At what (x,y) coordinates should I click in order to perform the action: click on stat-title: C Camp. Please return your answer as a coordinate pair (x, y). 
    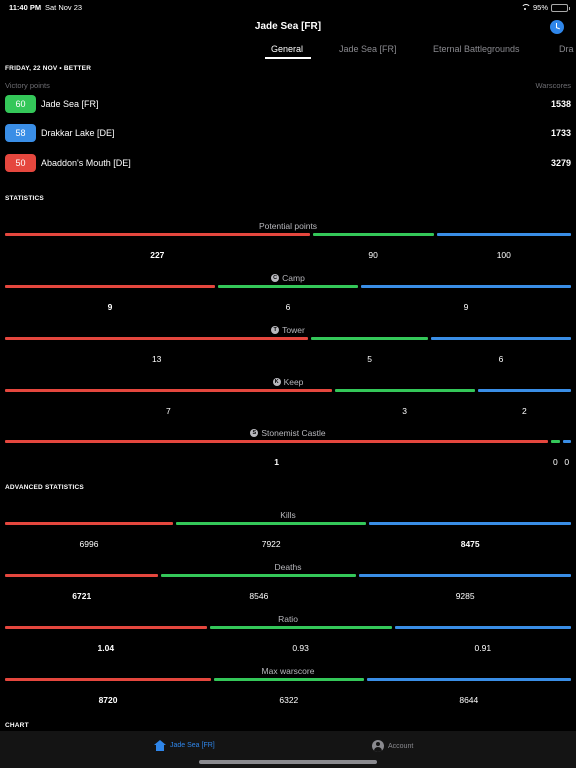
    Looking at the image, I should click on (288, 278).